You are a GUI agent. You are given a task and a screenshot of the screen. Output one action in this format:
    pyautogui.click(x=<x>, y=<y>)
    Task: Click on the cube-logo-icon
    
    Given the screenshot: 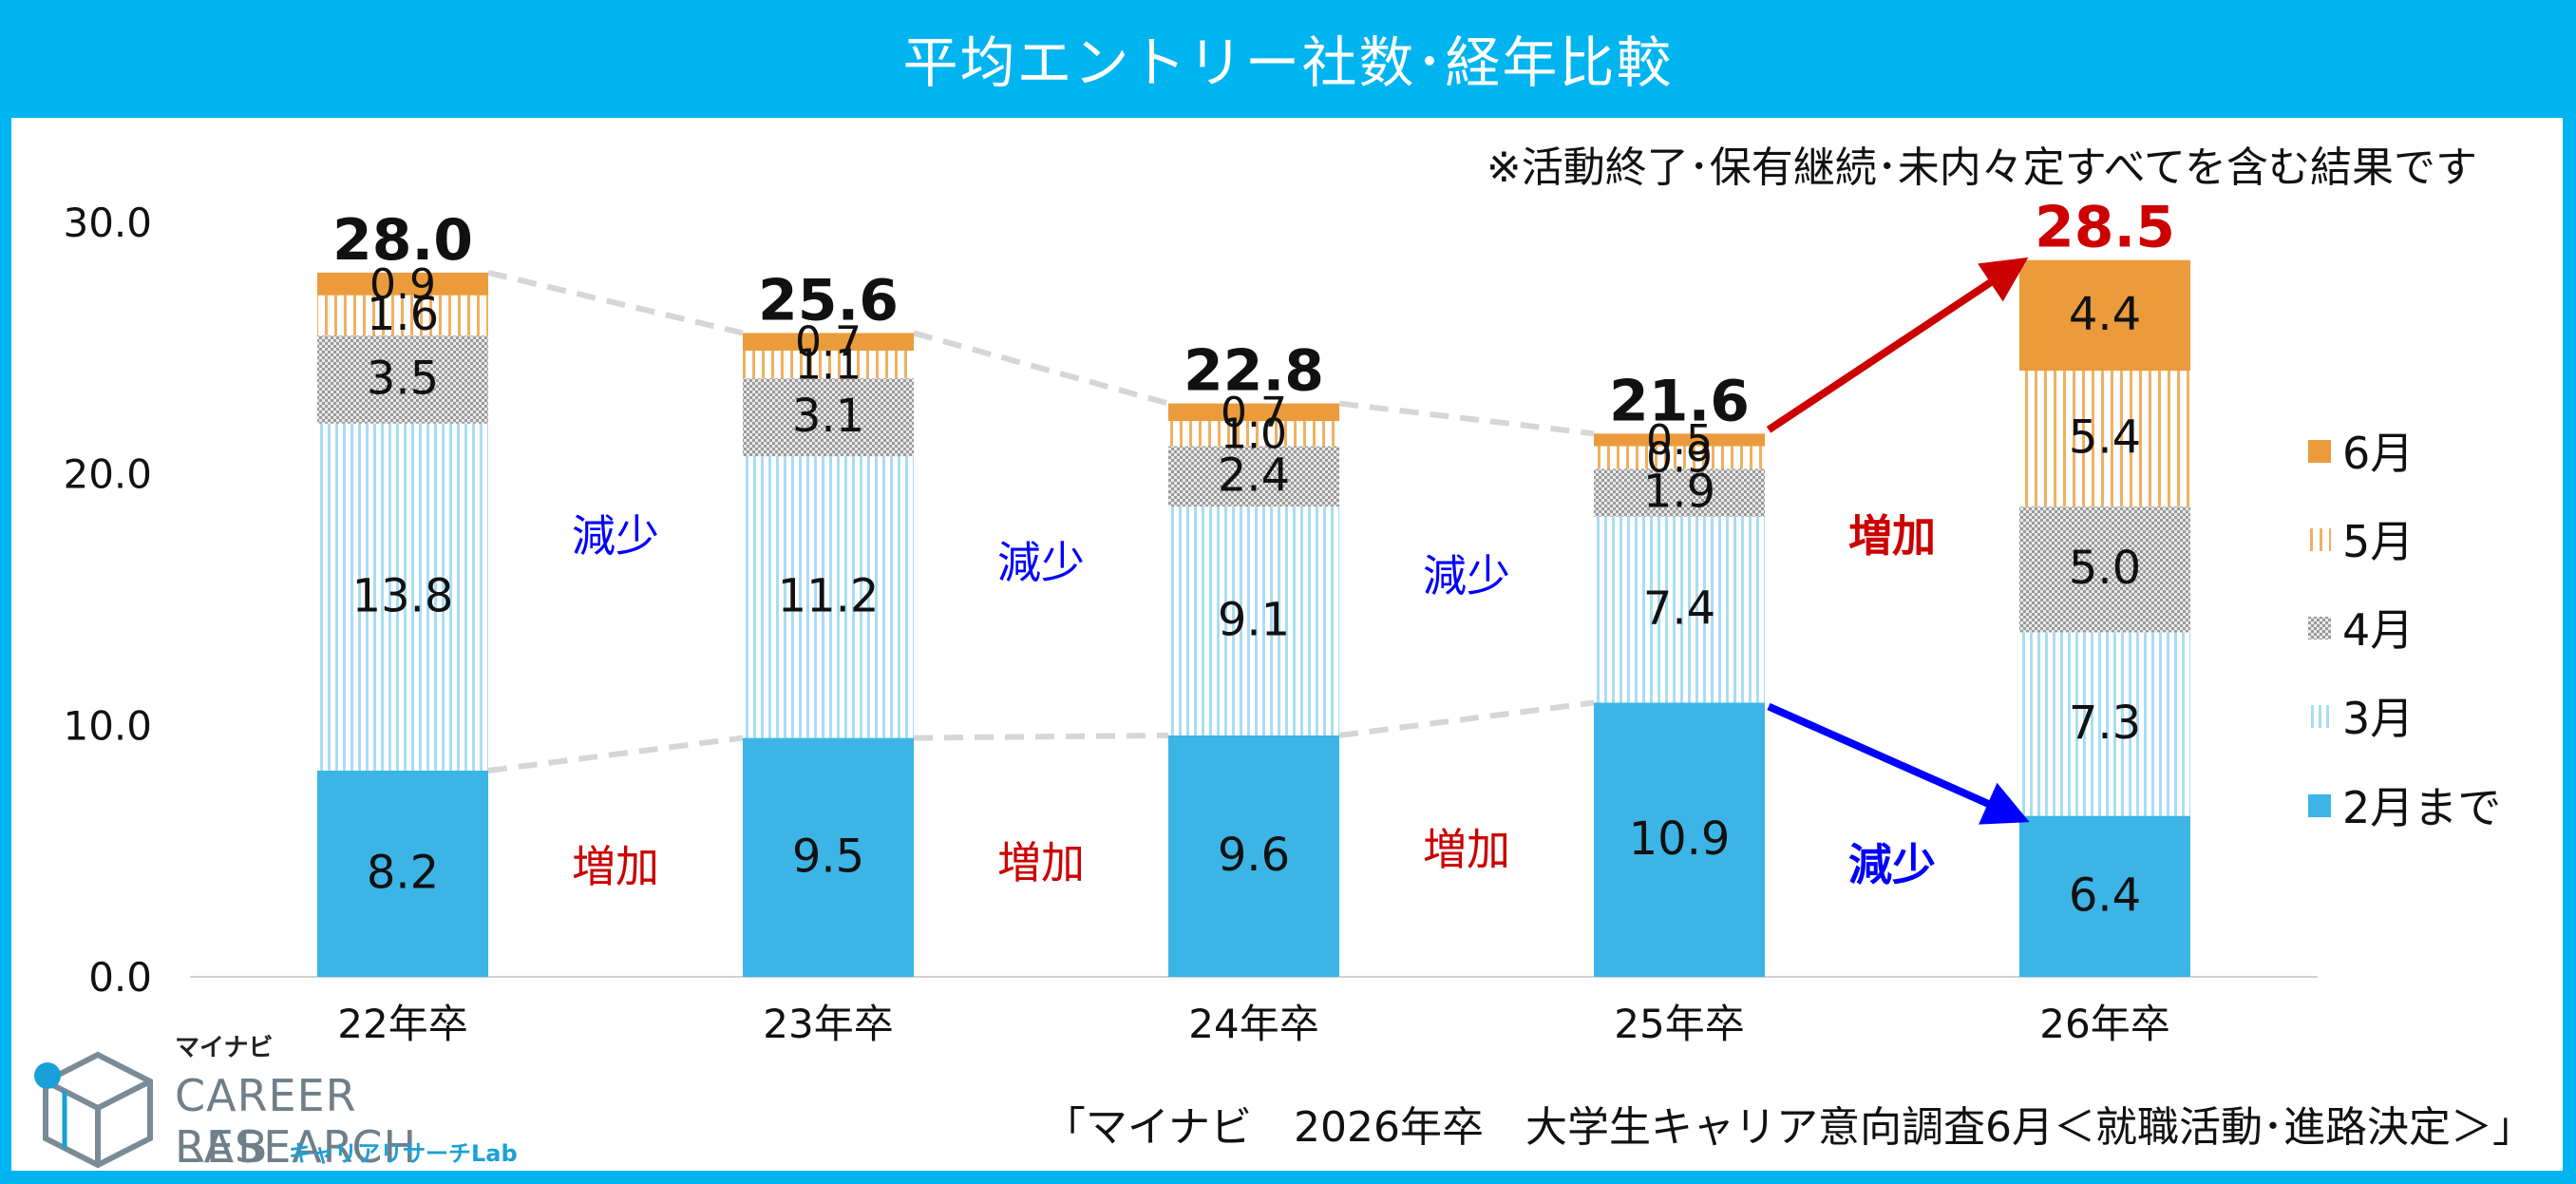 What is the action you would take?
    pyautogui.click(x=93, y=1110)
    